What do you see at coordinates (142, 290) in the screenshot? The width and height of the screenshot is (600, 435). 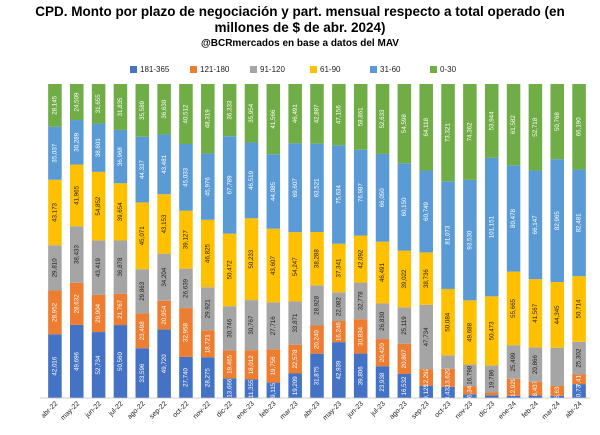 I see `data-label: 29,863` at bounding box center [142, 290].